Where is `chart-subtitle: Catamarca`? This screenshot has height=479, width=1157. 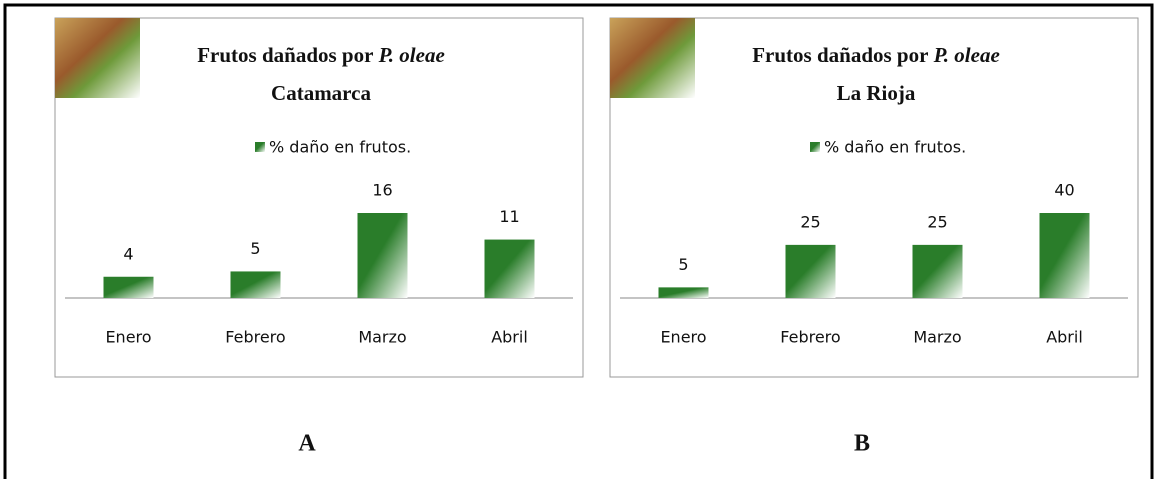
chart-subtitle: Catamarca is located at coordinates (321, 93).